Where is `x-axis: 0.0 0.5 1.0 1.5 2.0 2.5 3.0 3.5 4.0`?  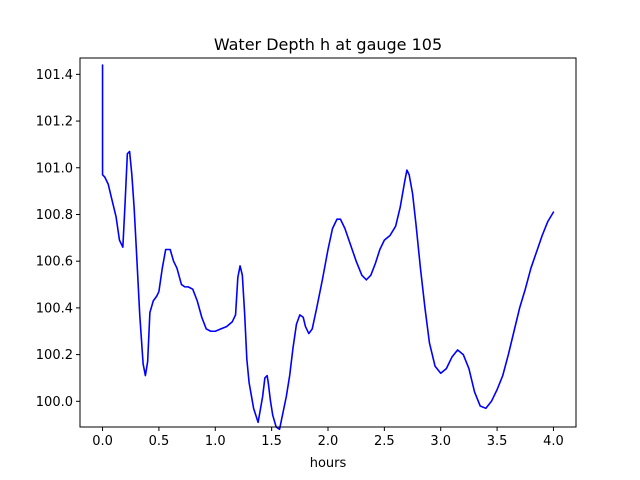
x-axis: 0.0 0.5 1.0 1.5 2.0 2.5 3.0 3.5 4.0 is located at coordinates (328, 438).